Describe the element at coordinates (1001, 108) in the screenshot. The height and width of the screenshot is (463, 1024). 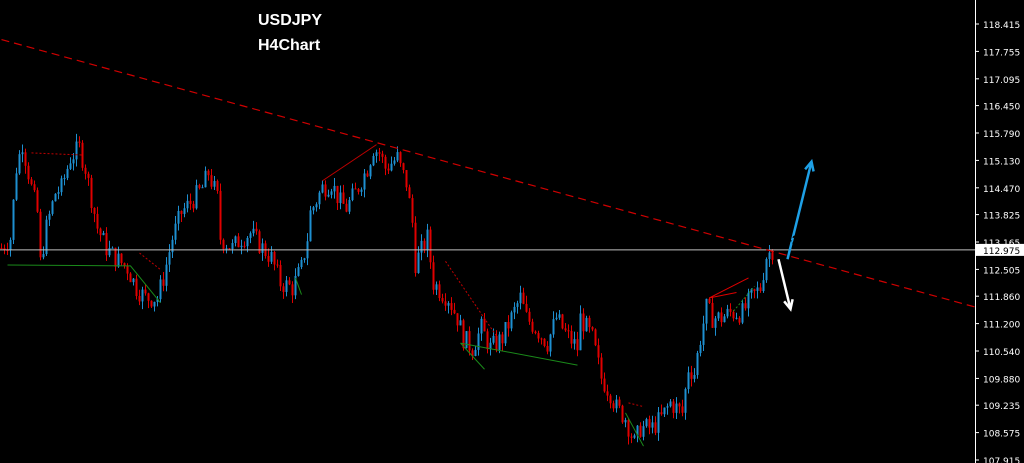
I see `y-tick-label: 116.450` at that location.